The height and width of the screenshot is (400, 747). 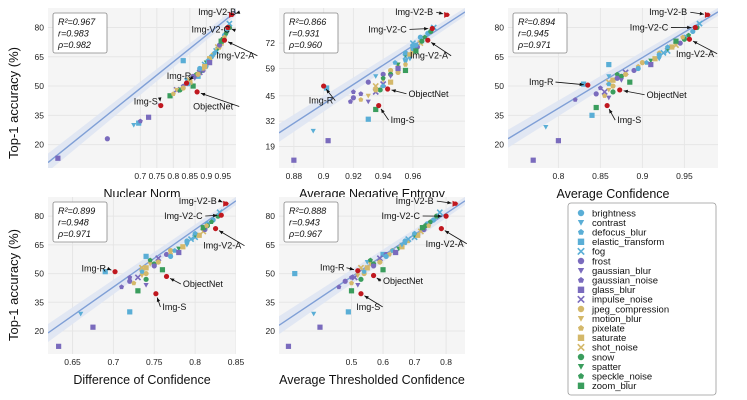 What do you see at coordinates (651, 61) in the screenshot?
I see `data-point-spatter` at bounding box center [651, 61].